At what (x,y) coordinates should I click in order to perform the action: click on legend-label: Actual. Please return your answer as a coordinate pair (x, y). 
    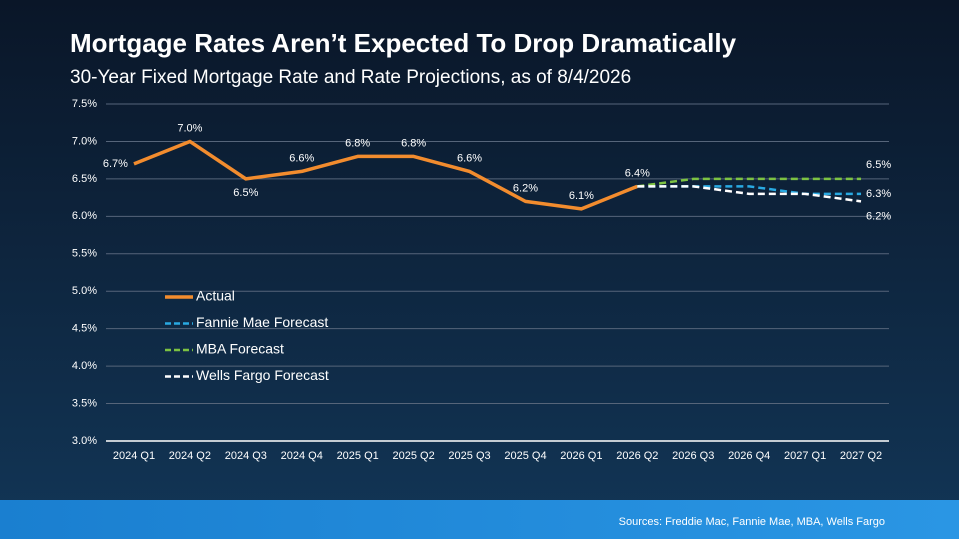
    Looking at the image, I should click on (215, 296).